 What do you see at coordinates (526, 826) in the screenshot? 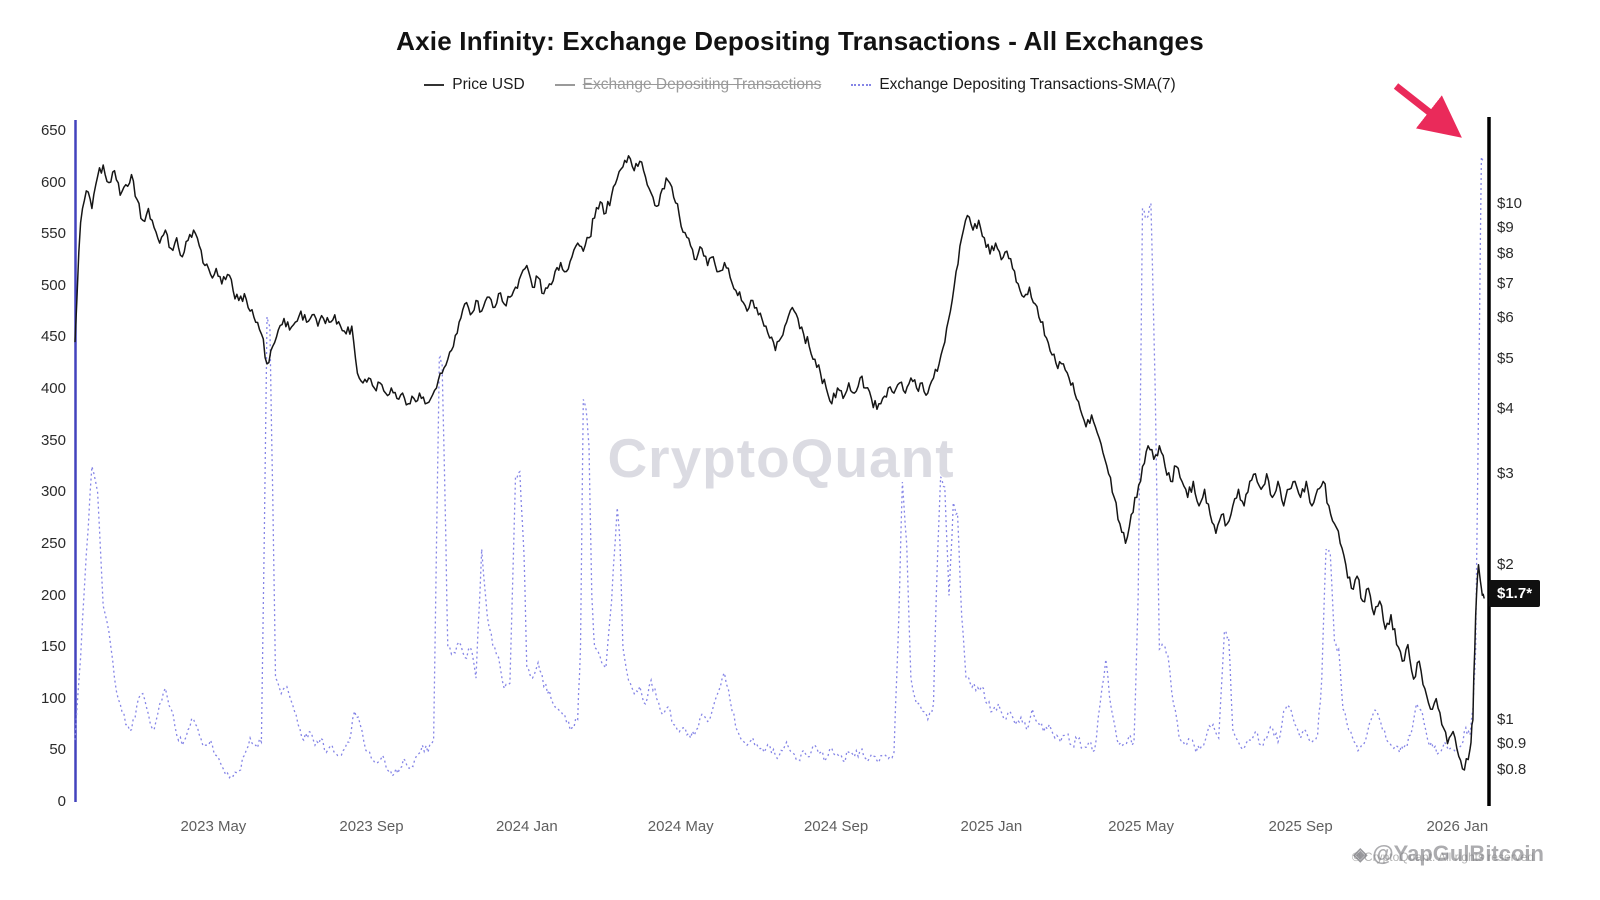
I see `x-axis-tick-label: 2024 Jan` at bounding box center [526, 826].